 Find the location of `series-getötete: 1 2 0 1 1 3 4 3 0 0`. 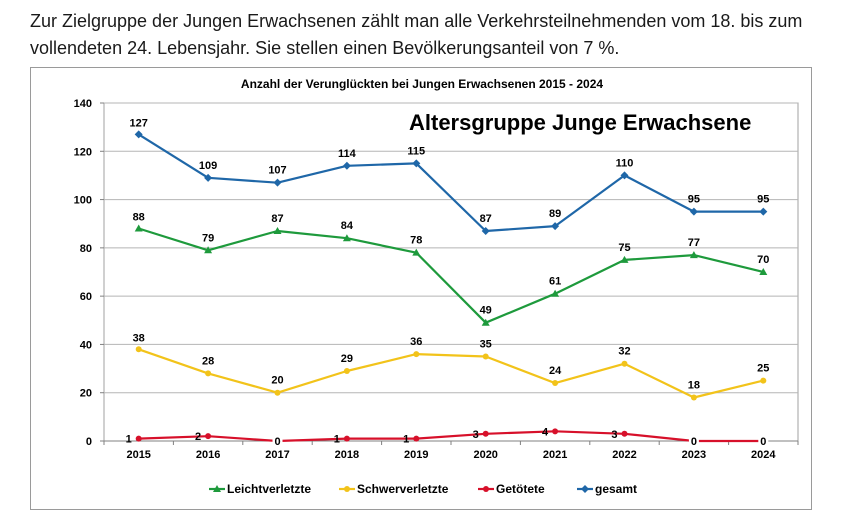

series-getötete: 1 2 0 1 1 3 4 3 0 0 is located at coordinates (447, 437).